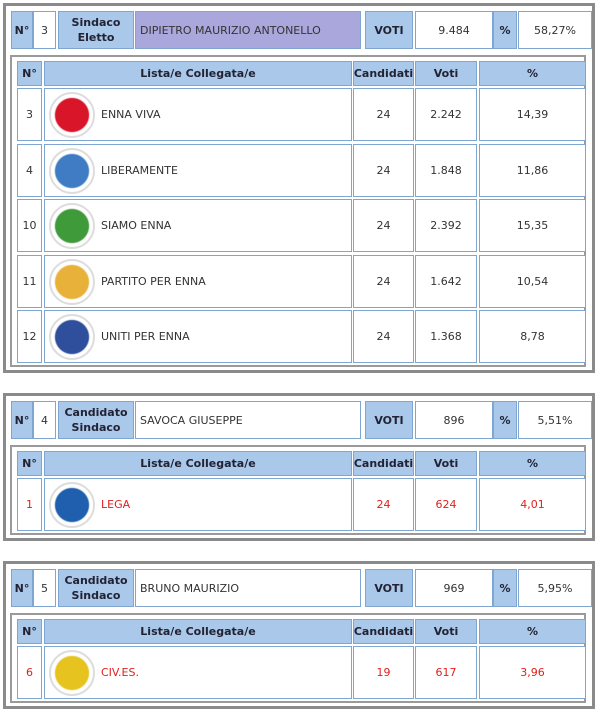 This screenshot has width=600, height=713. What do you see at coordinates (446, 170) in the screenshot?
I see `cell-votes: 1.848` at bounding box center [446, 170].